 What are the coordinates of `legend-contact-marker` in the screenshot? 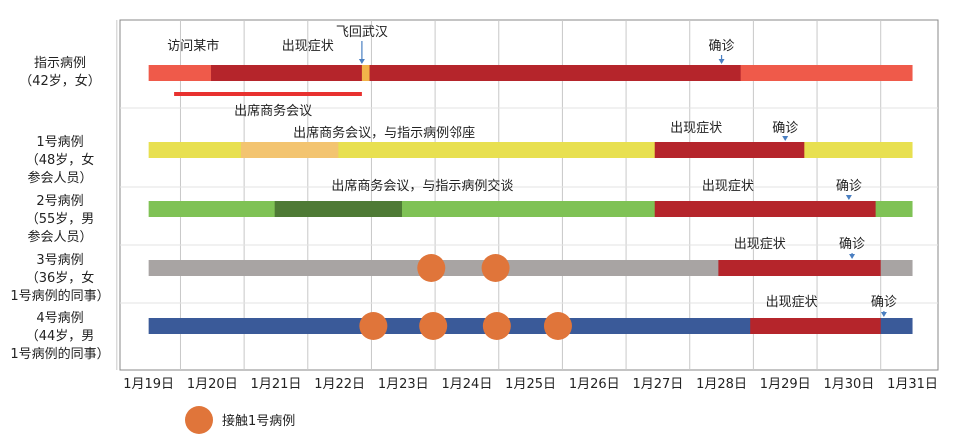 It's located at (199, 420).